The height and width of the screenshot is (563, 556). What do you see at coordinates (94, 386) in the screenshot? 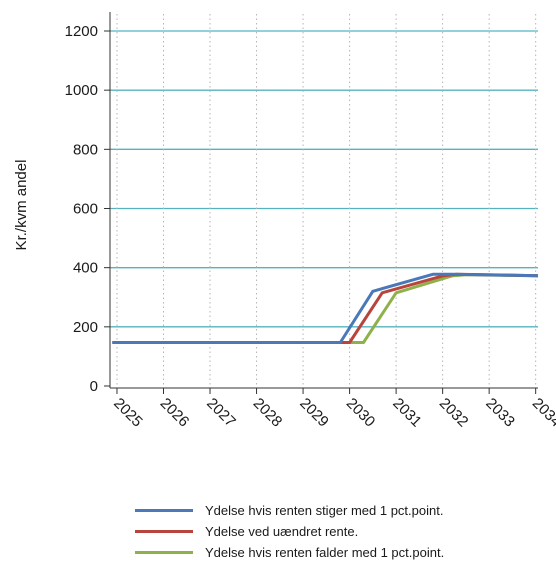
I see `y-tick-label: 0` at bounding box center [94, 386].